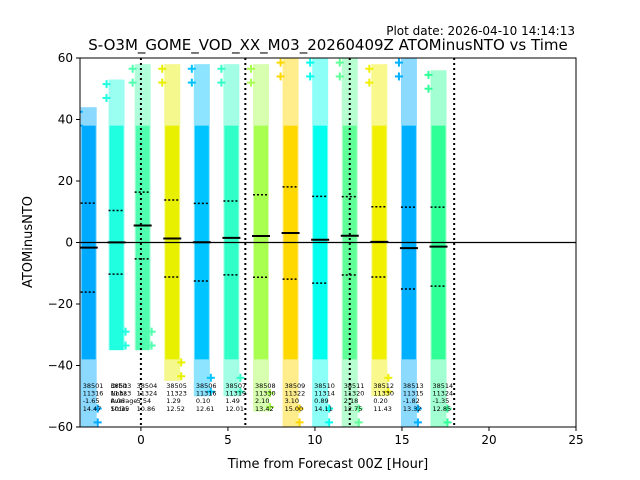 The height and width of the screenshot is (480, 640). What do you see at coordinates (353, 409) in the screenshot?
I see `stats-value: 12.75` at bounding box center [353, 409].